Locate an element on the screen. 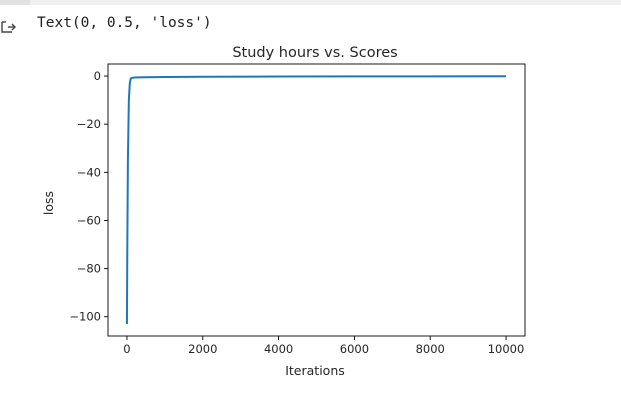  y-tick-label: −100 is located at coordinates (85, 317).